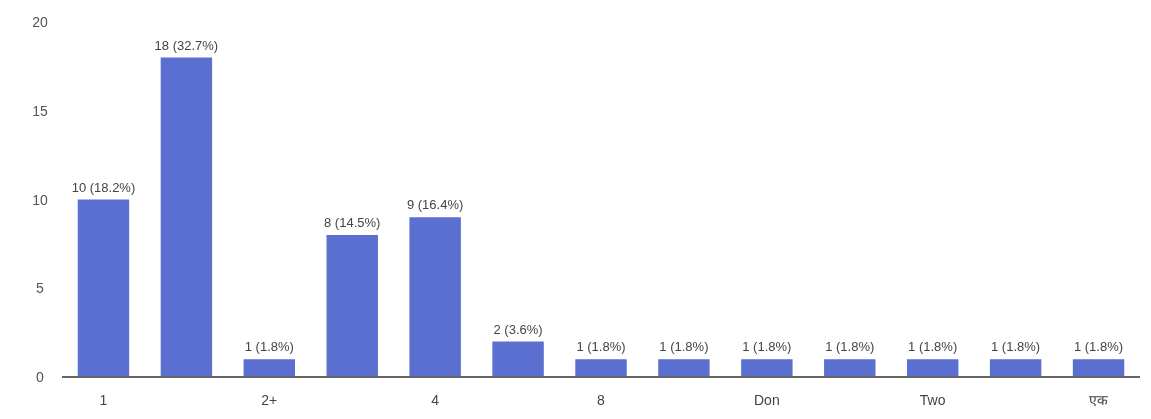  What do you see at coordinates (518, 329) in the screenshot?
I see `data-label: 2 (3.6%)` at bounding box center [518, 329].